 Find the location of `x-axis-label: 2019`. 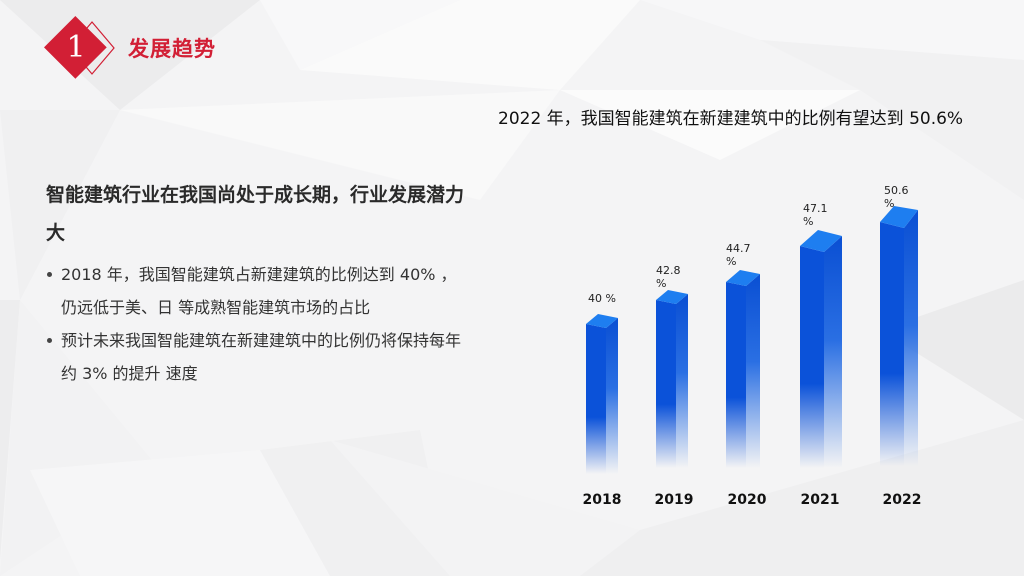

x-axis-label: 2019 is located at coordinates (674, 500).